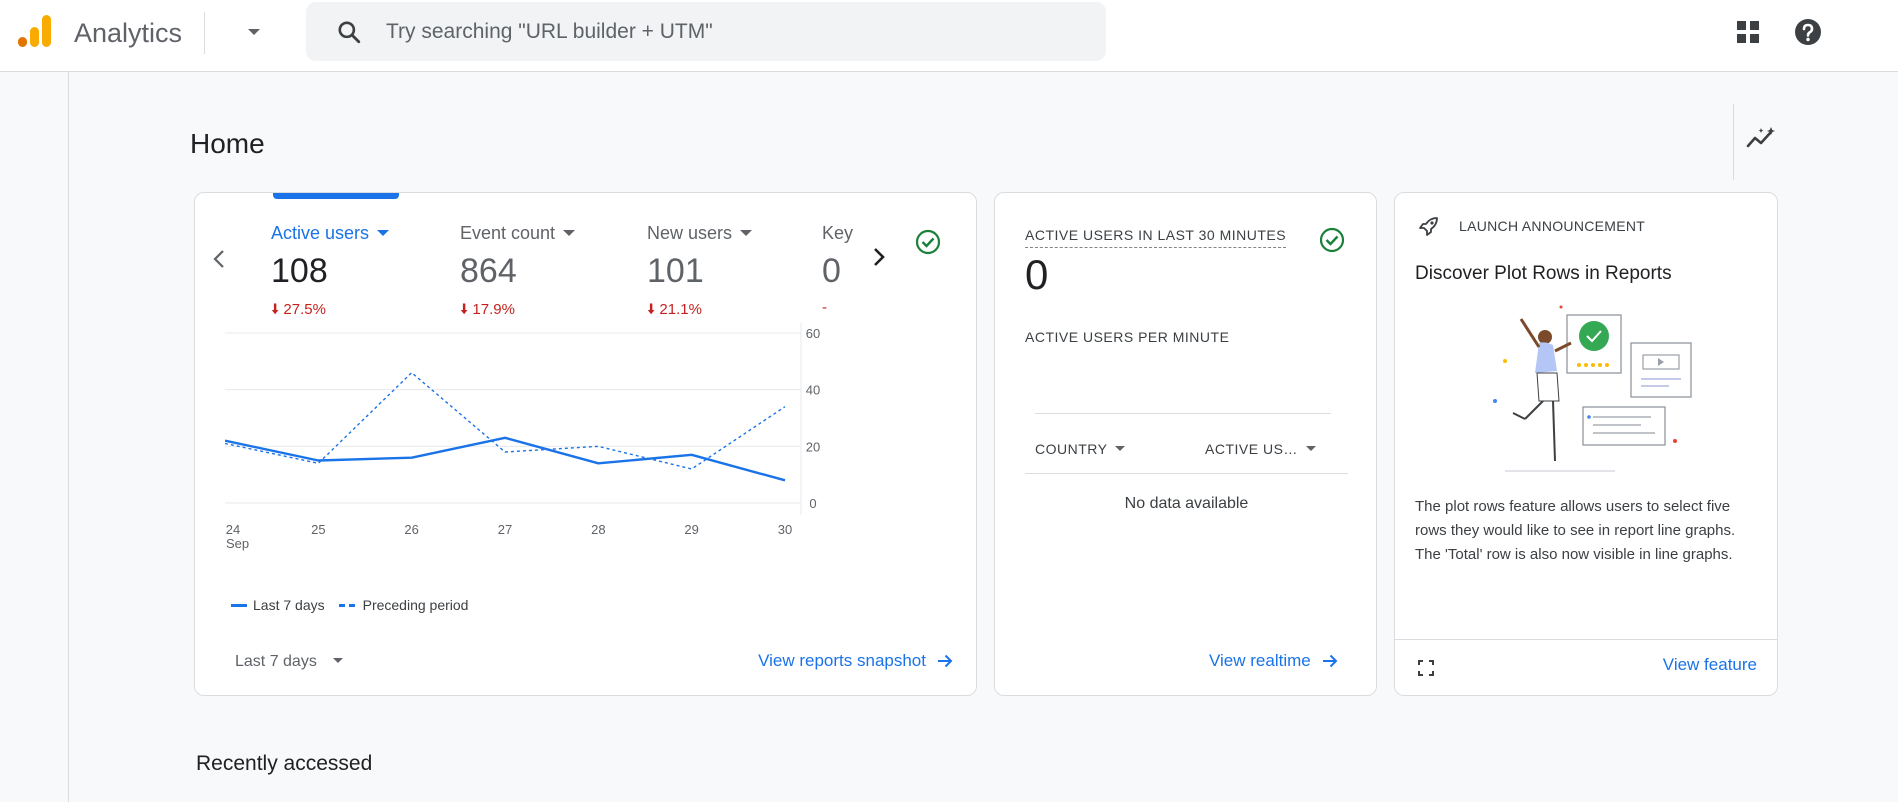  I want to click on account-dropdown-icon, so click(254, 32).